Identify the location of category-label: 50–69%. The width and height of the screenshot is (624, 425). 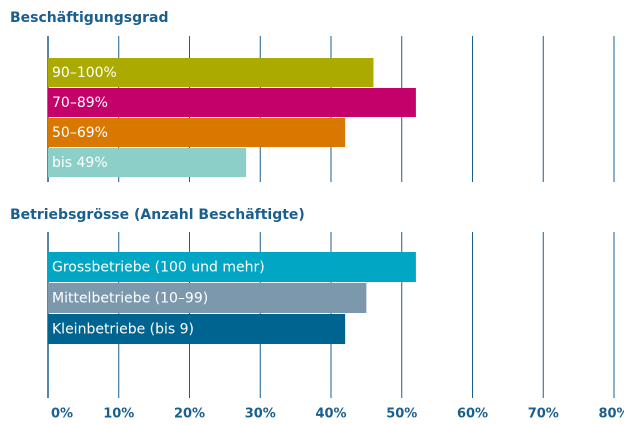
(80, 133).